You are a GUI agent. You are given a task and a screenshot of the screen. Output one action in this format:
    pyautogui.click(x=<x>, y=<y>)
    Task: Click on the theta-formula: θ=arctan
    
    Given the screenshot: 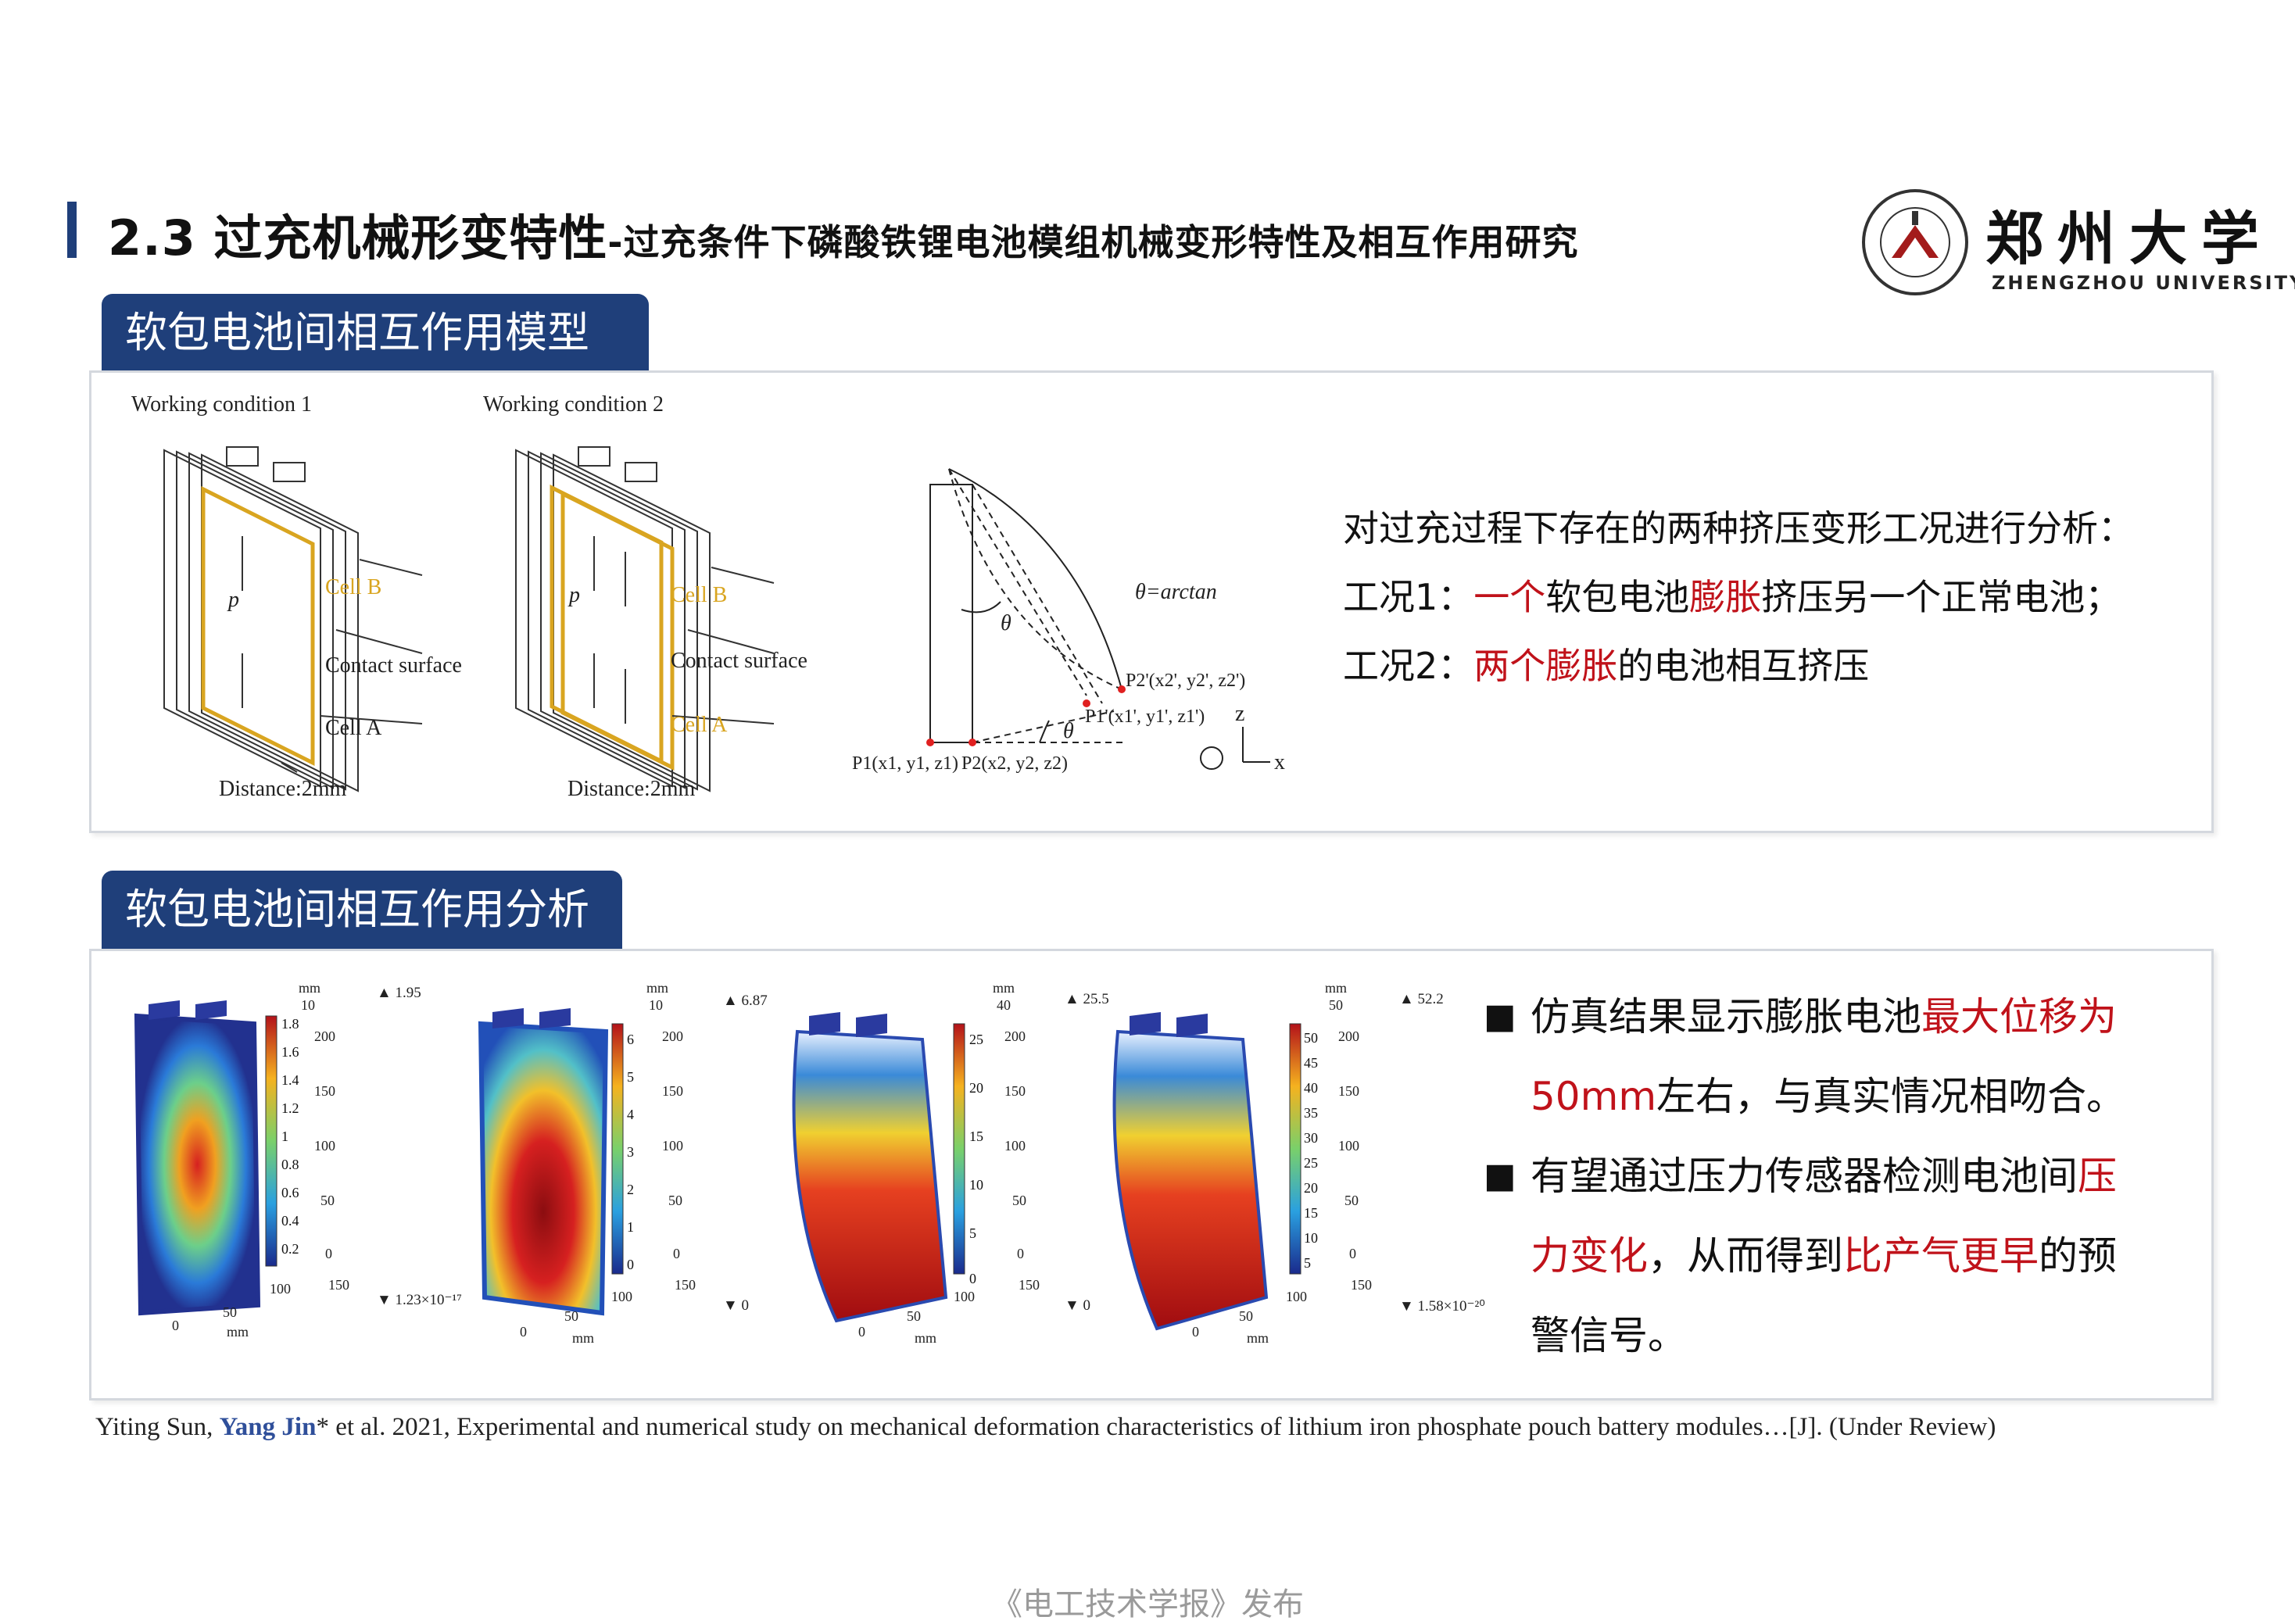 What is the action you would take?
    pyautogui.click(x=1176, y=592)
    